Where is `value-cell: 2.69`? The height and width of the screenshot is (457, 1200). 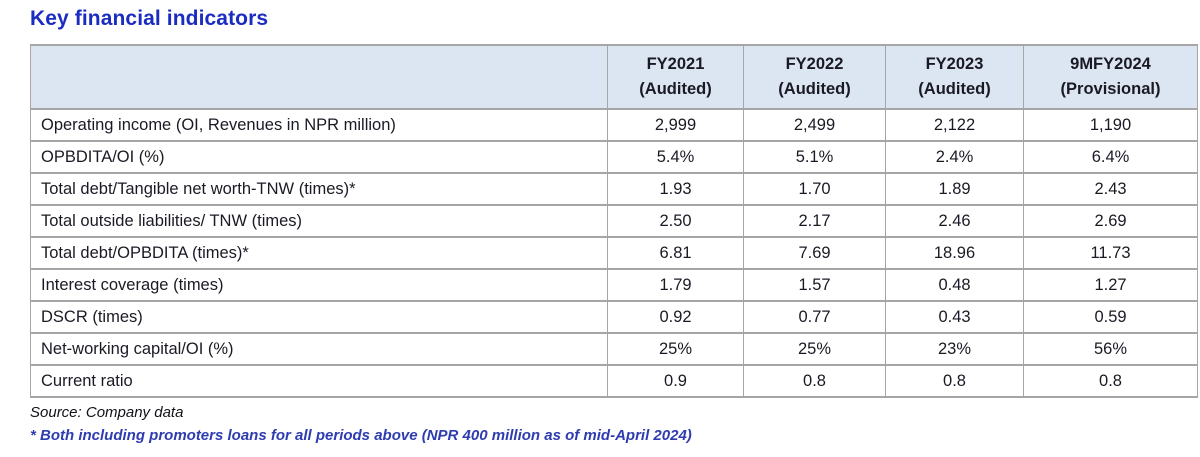
value-cell: 2.69 is located at coordinates (1110, 221).